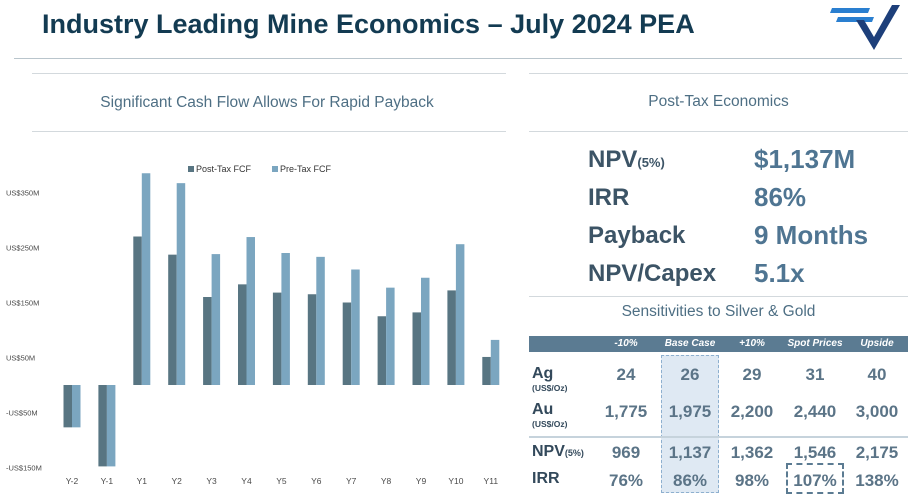 This screenshot has height=496, width=908. I want to click on npv-label: NPV(5%), so click(626, 159).